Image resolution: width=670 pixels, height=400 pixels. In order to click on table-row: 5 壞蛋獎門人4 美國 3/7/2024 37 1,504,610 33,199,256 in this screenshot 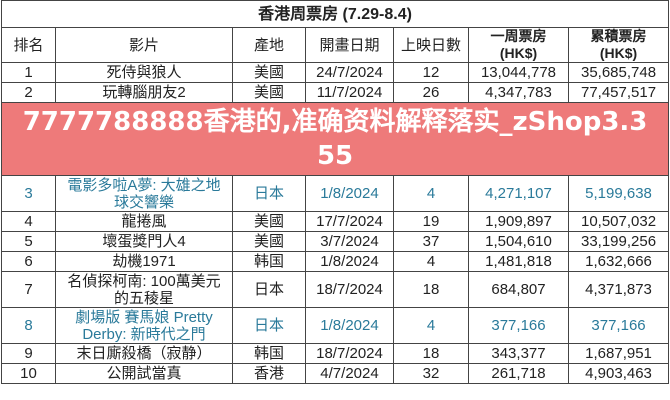, I will do `click(335, 241)`.